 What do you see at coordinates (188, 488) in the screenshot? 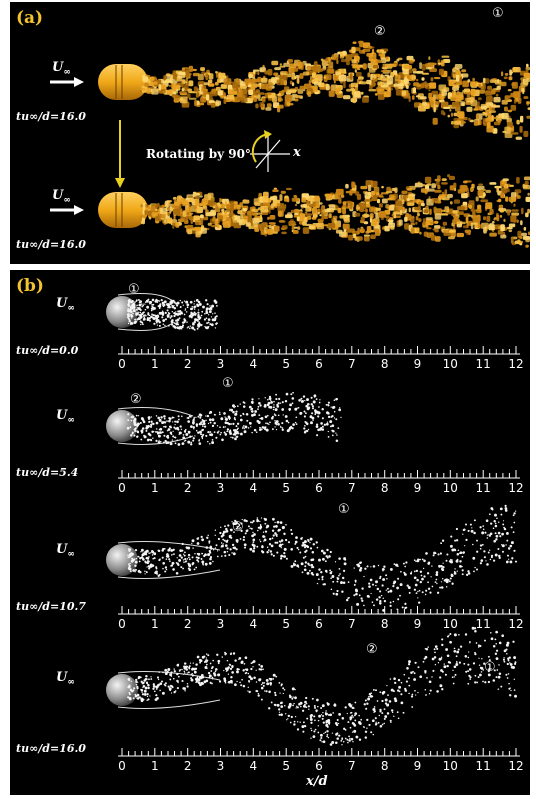
I see `tick-label: 2` at bounding box center [188, 488].